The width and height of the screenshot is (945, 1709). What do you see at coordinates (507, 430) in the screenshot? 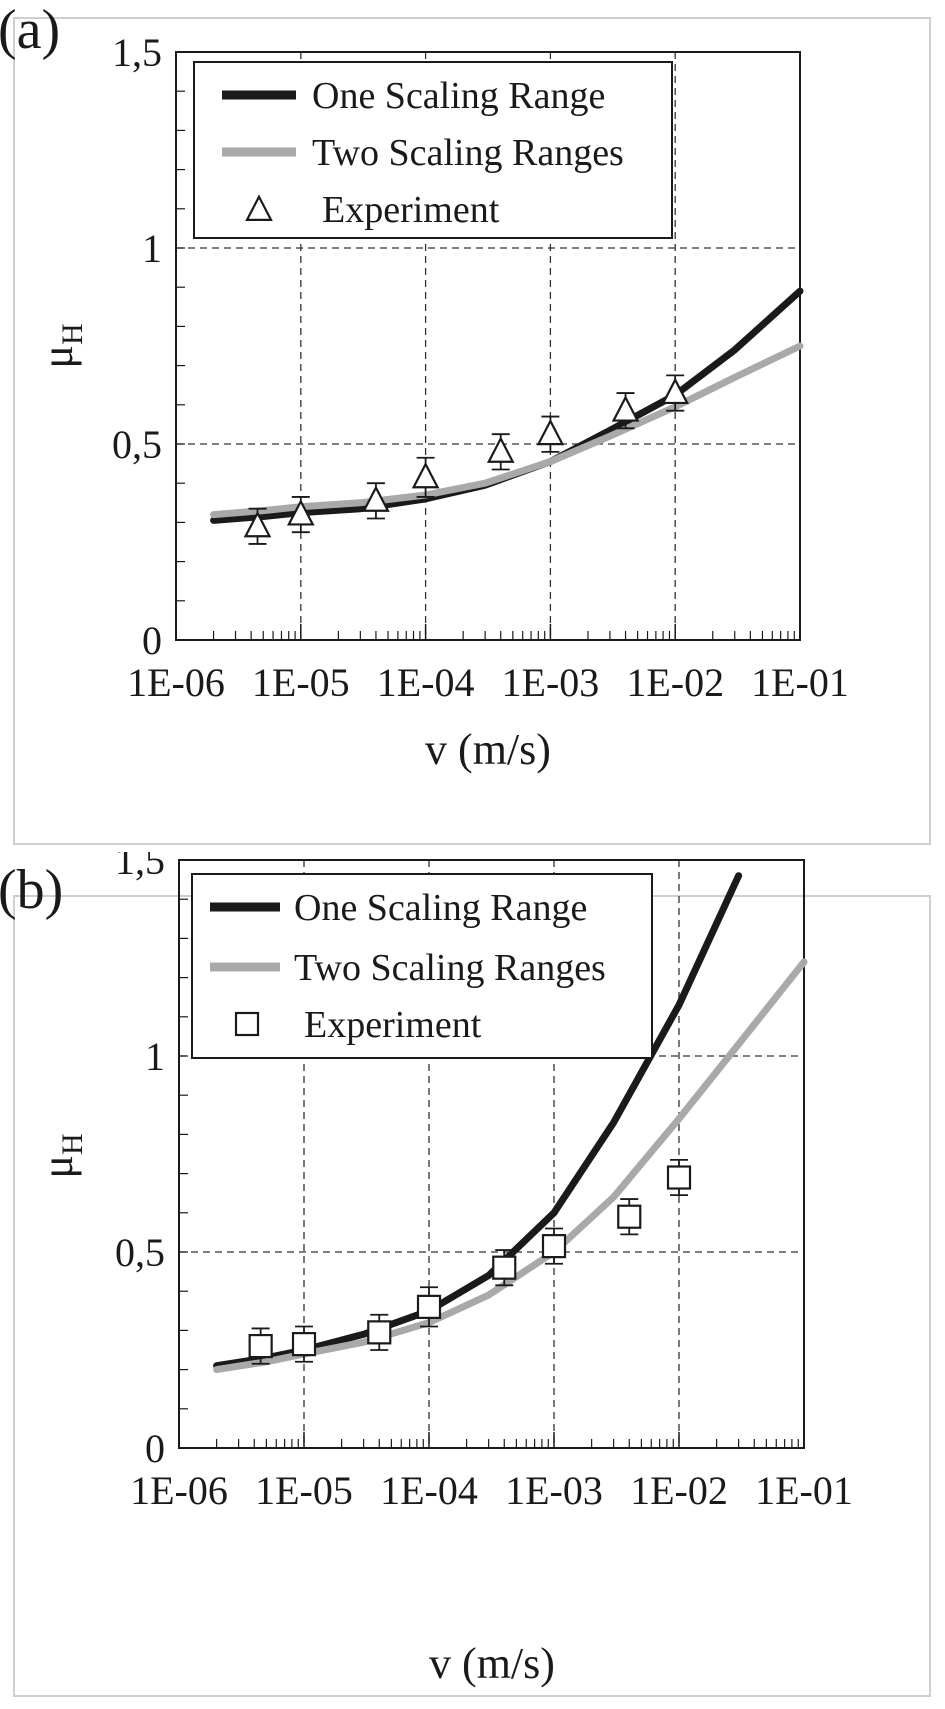
I see `two-scaling-ranges-line` at bounding box center [507, 430].